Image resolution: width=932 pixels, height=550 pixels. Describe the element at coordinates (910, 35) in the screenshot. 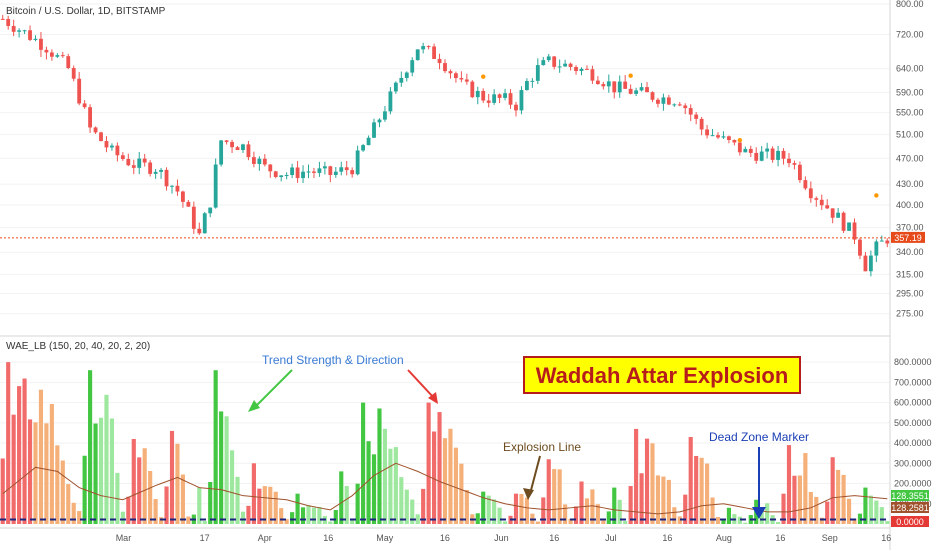

I see `price-tick-label: 720.00` at that location.